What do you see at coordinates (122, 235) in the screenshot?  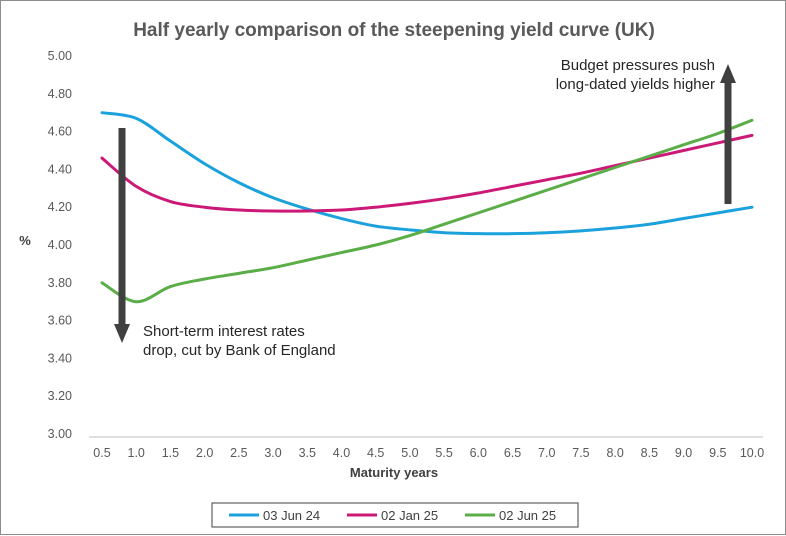 I see `down-arrow` at bounding box center [122, 235].